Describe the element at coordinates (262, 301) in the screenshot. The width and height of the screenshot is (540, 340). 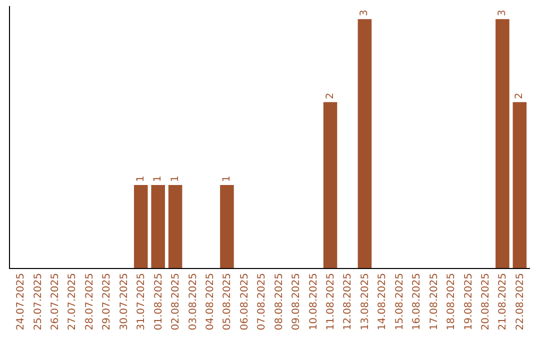
I see `x-tick-label: 07.08.2025` at that location.